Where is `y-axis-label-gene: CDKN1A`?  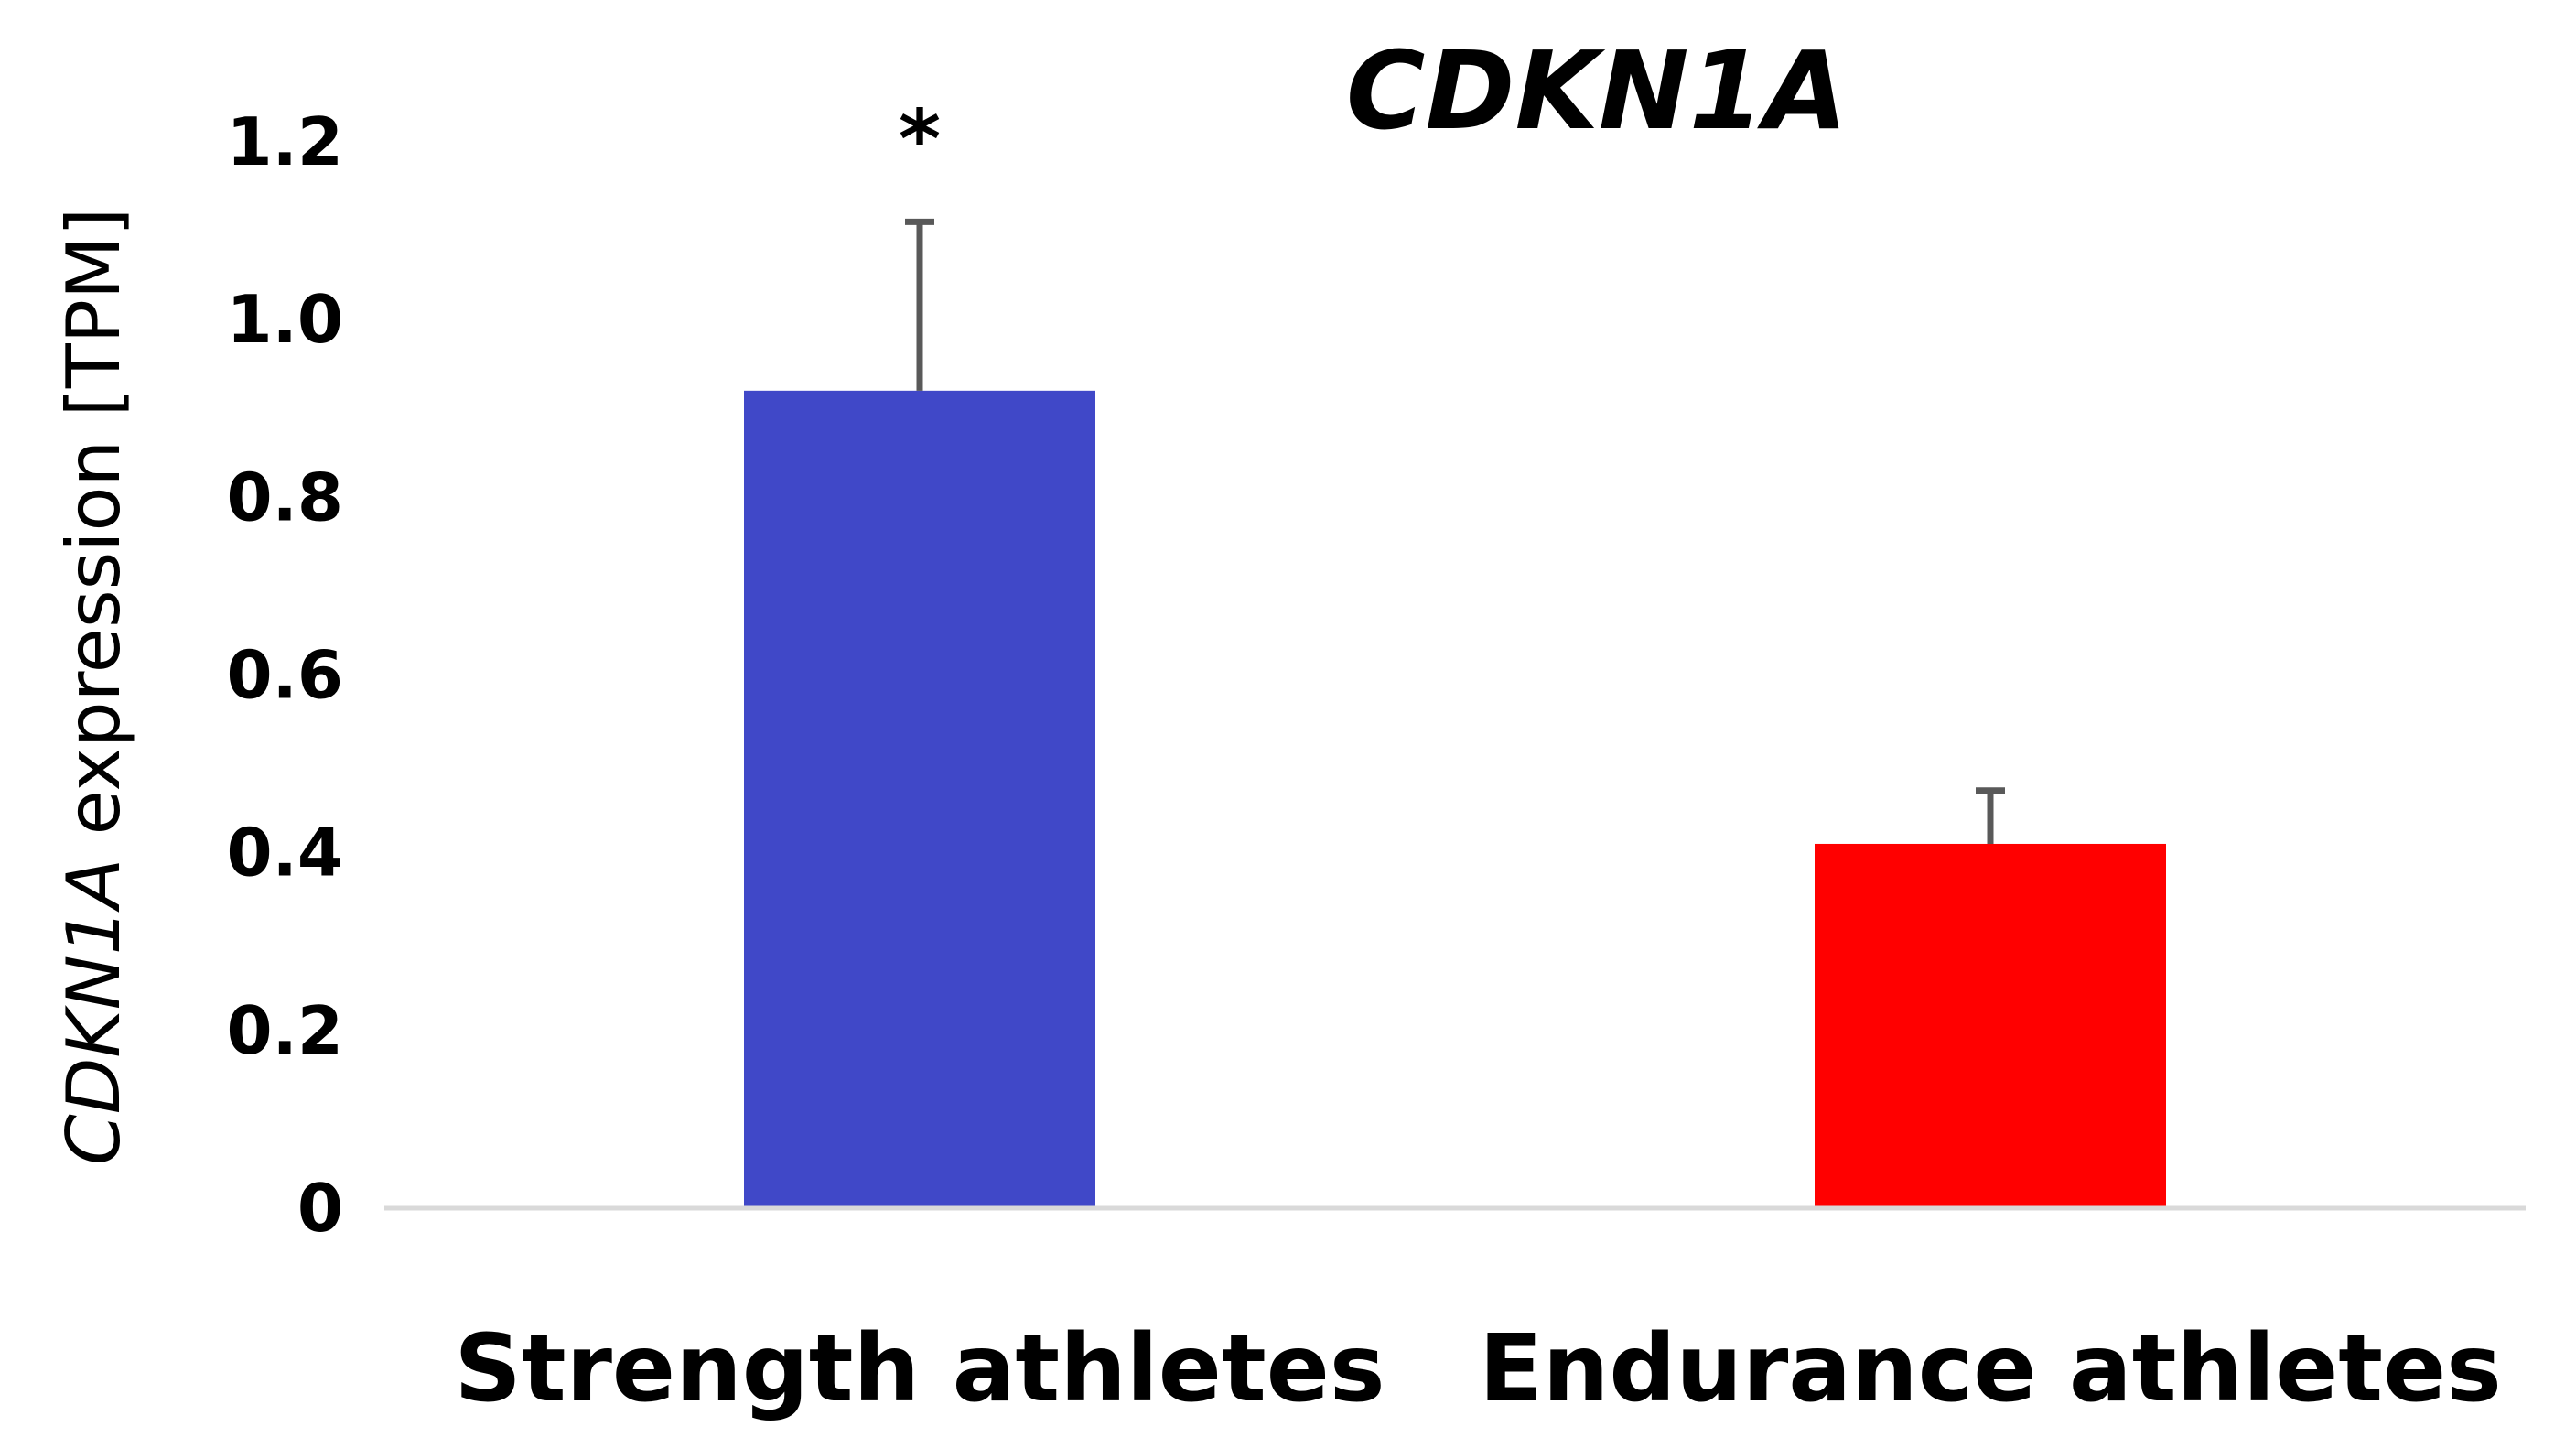
y-axis-label-gene: CDKN1A is located at coordinates (93, 1012).